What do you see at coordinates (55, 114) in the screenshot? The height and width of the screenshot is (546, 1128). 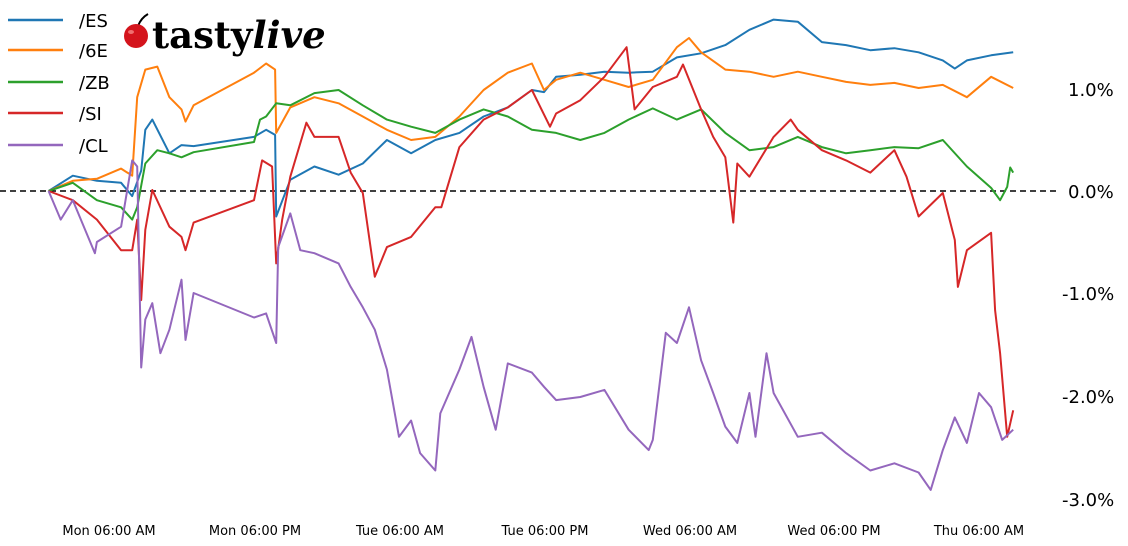 I see `legend-item-si: /SI` at bounding box center [55, 114].